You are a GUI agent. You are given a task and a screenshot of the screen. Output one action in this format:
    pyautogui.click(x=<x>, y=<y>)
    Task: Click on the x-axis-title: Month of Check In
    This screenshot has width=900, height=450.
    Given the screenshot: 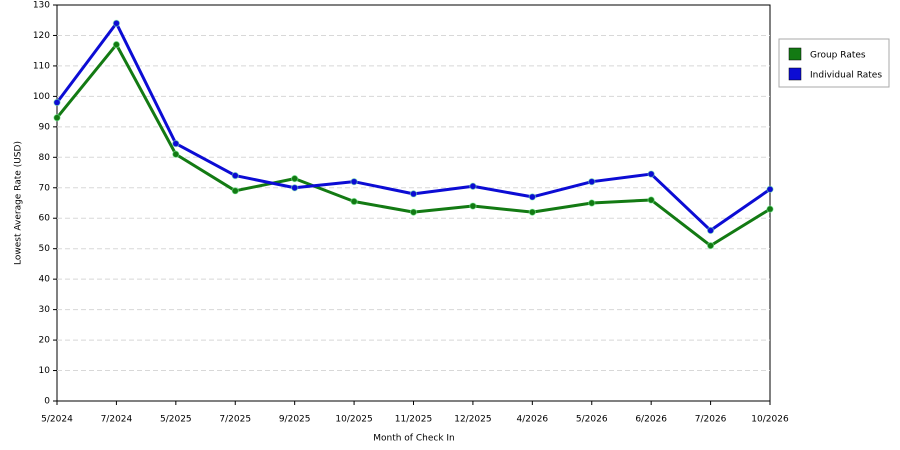 What is the action you would take?
    pyautogui.click(x=414, y=439)
    